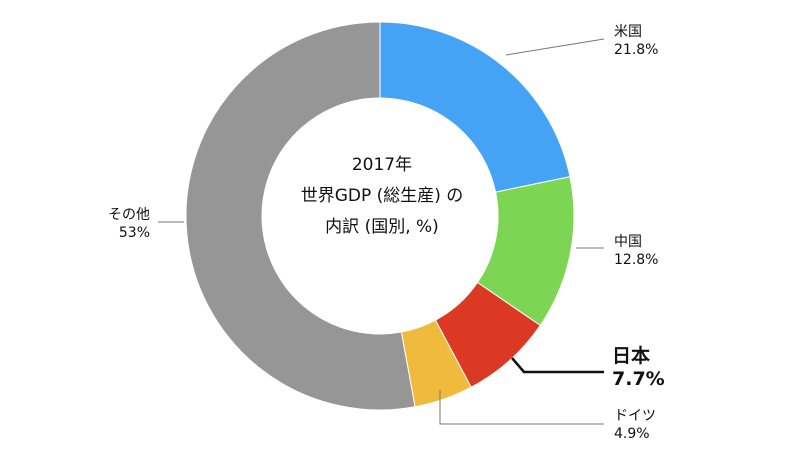  What do you see at coordinates (635, 425) in the screenshot?
I see `label-germany: ドイツ 4.9%` at bounding box center [635, 425].